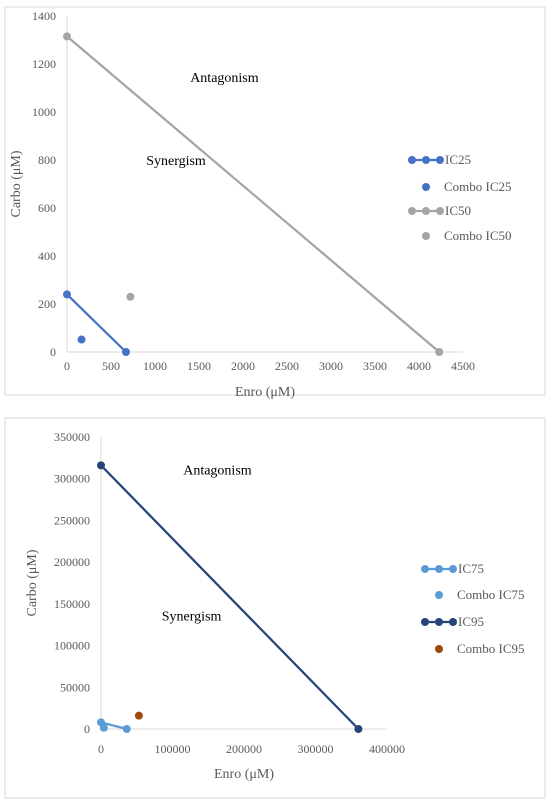  I want to click on chart1-legend-entry: Combo IC50, so click(467, 235).